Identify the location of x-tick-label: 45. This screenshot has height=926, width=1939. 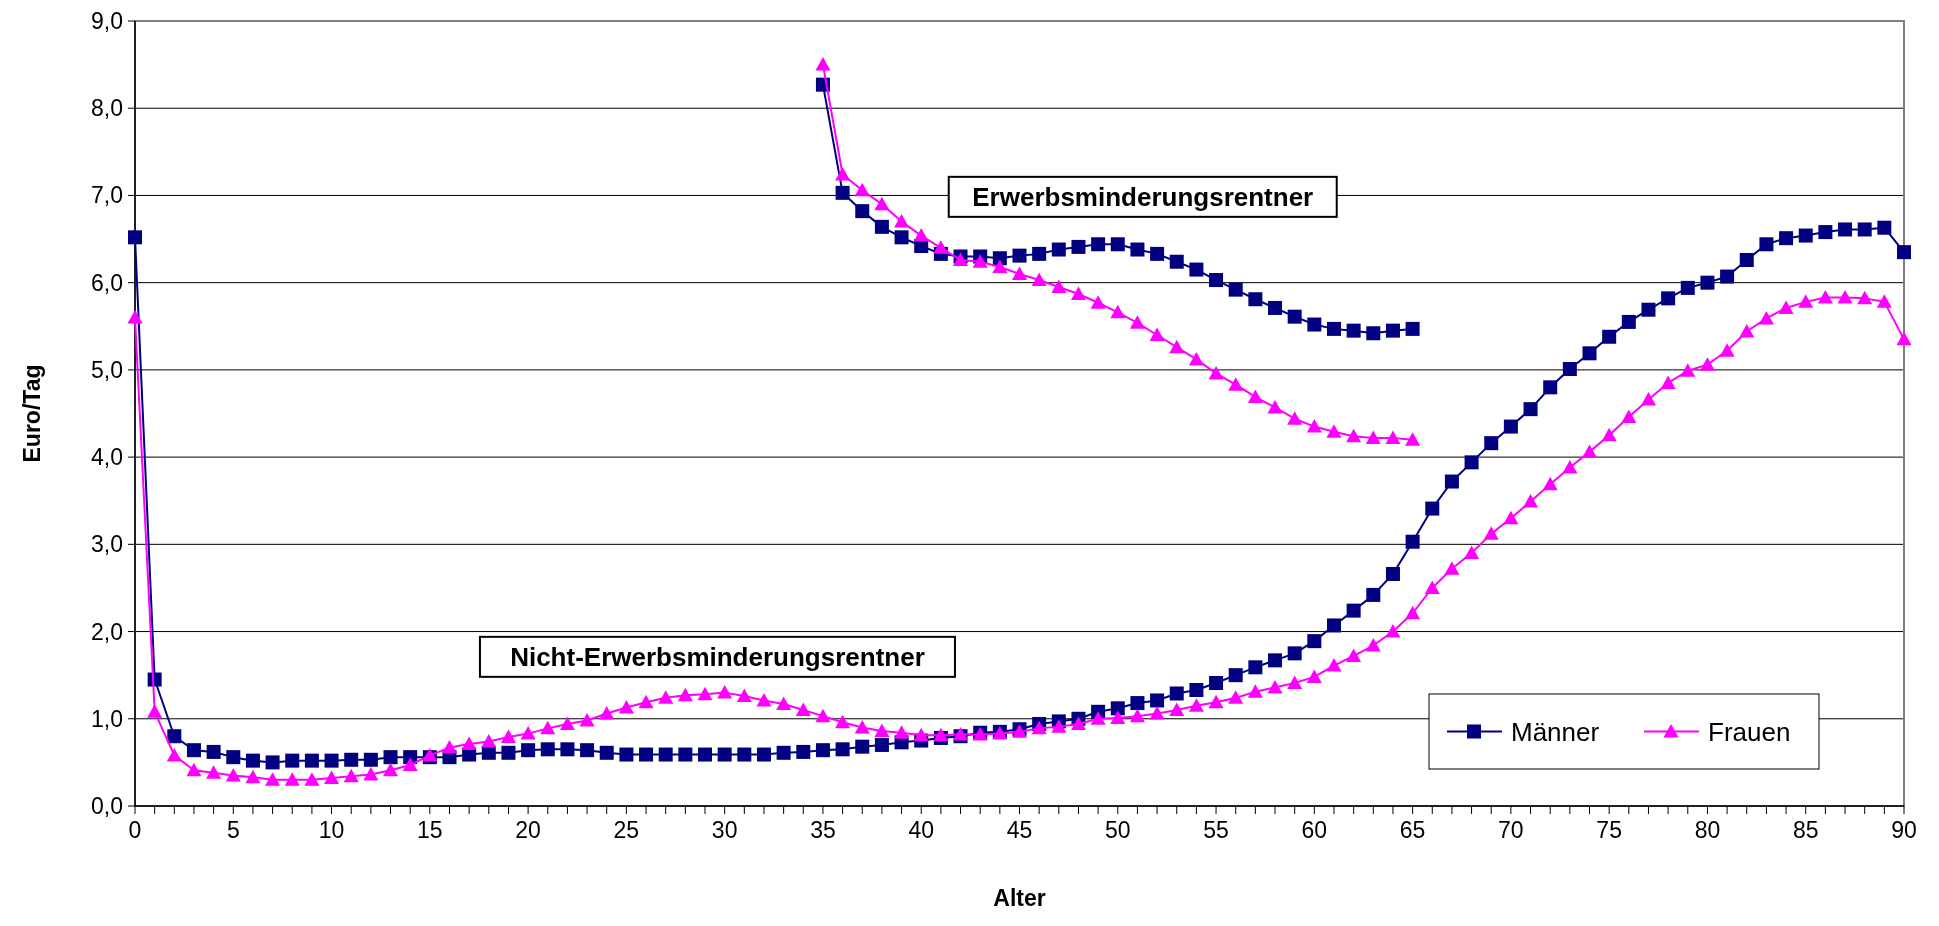
(1019, 830).